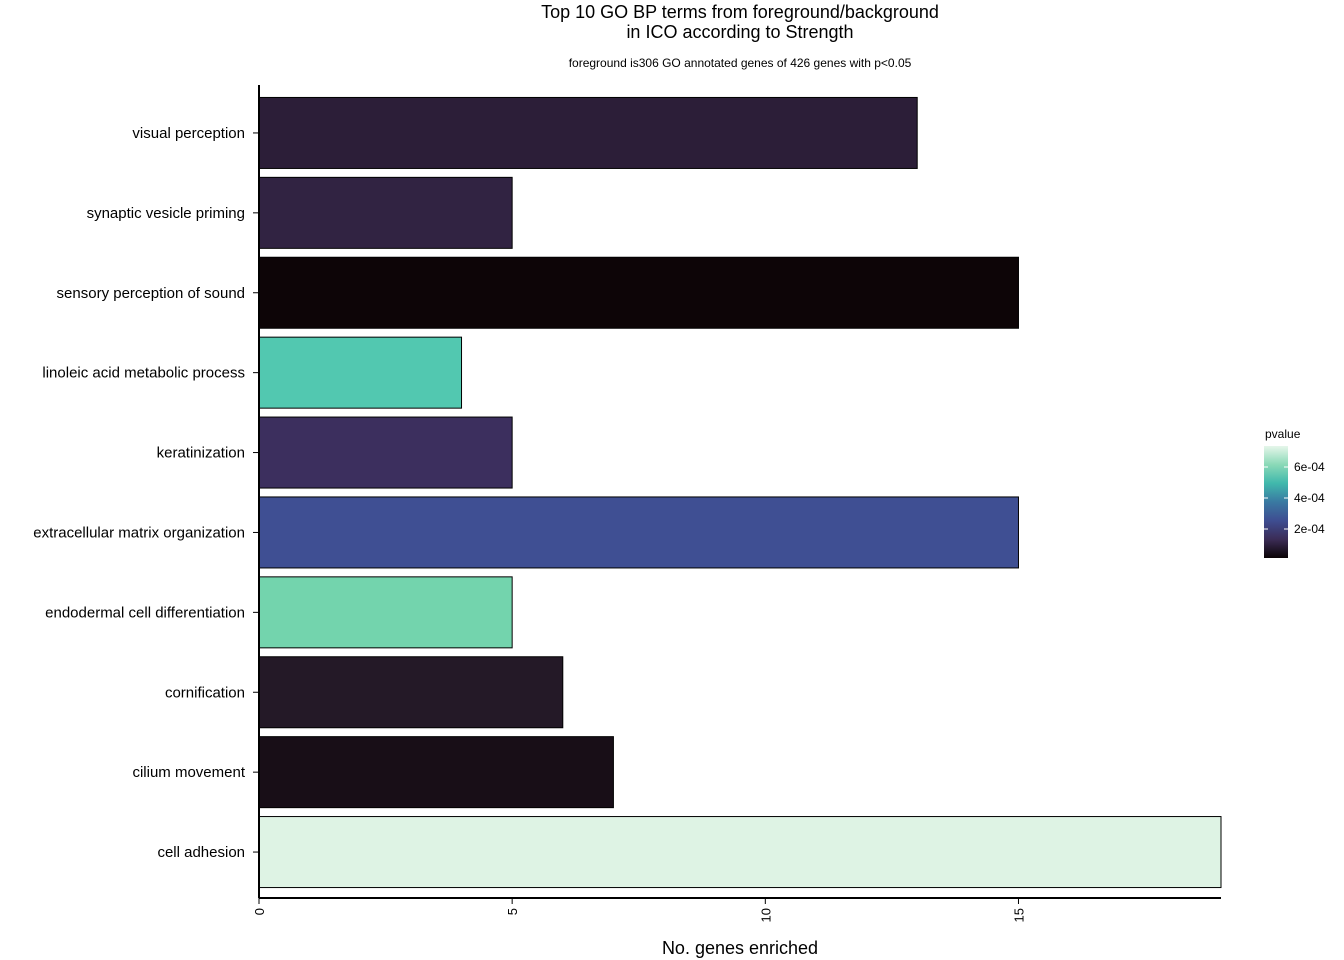 This screenshot has height=960, width=1344. I want to click on legend-tick-label: 2e-04, so click(1309, 529).